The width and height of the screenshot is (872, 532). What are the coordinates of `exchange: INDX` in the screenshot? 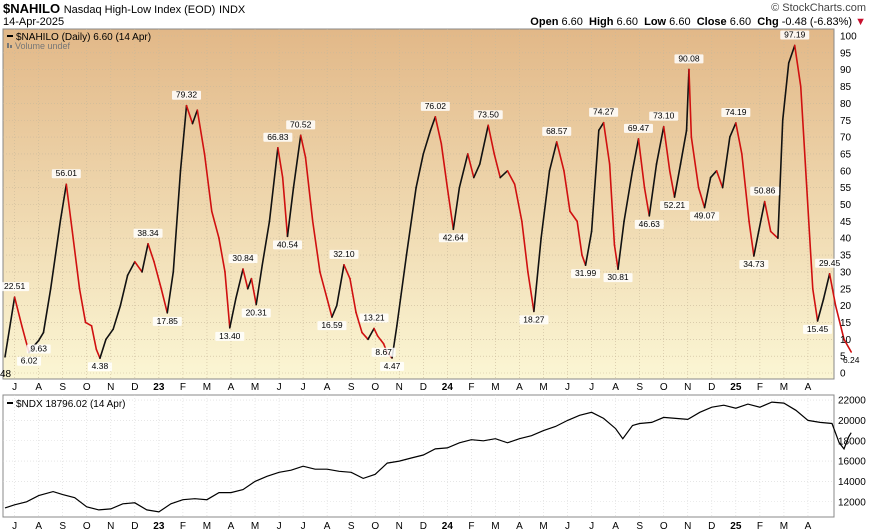 It's located at (232, 10).